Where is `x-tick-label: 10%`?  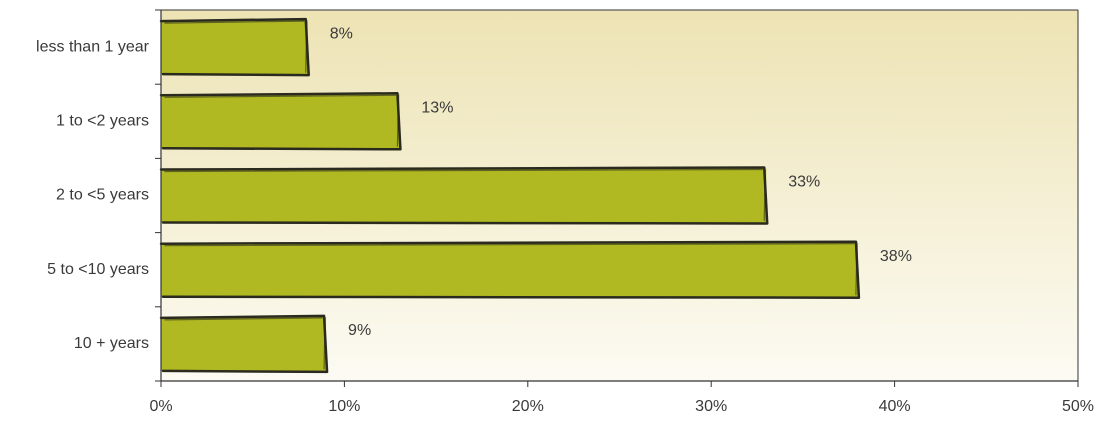 x-tick-label: 10% is located at coordinates (344, 406).